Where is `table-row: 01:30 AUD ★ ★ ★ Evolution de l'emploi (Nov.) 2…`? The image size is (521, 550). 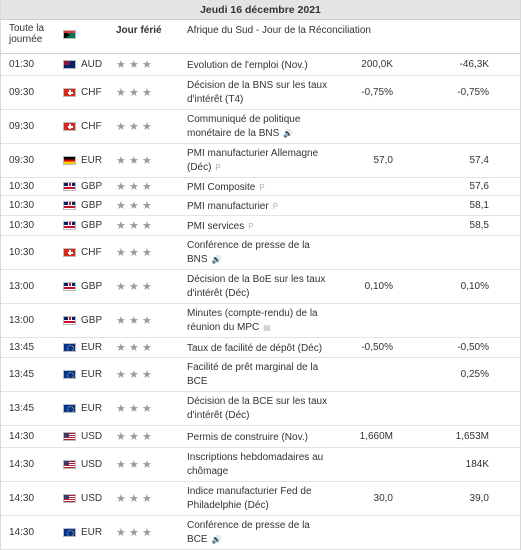 table-row: 01:30 AUD ★ ★ ★ Evolution de l'emploi (Nov.) 2… is located at coordinates (260, 65).